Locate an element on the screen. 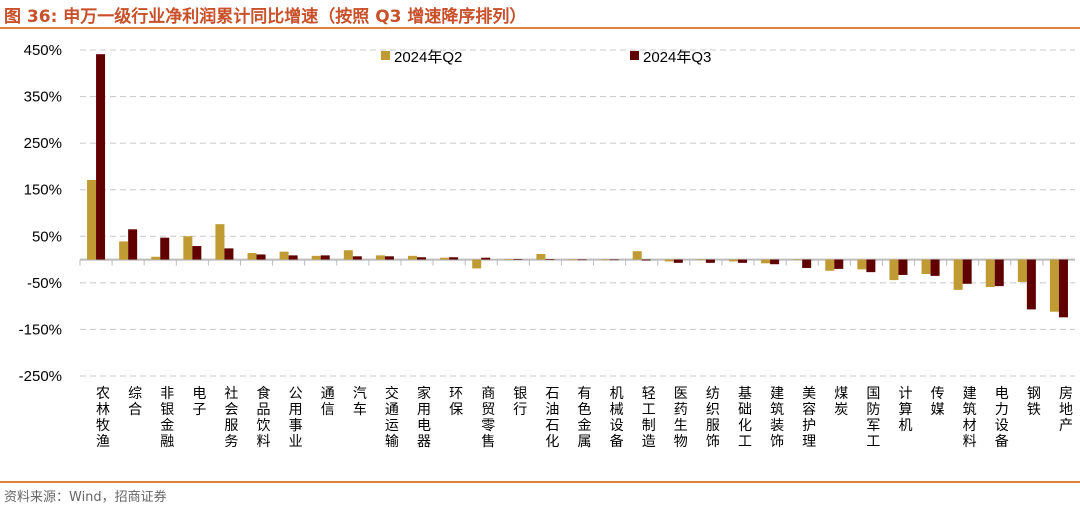 The height and width of the screenshot is (507, 1080). figure-title: 图 36: 申万一级行业净利润累计同比增速（按照 Q3 增速降序排列） is located at coordinates (265, 17).